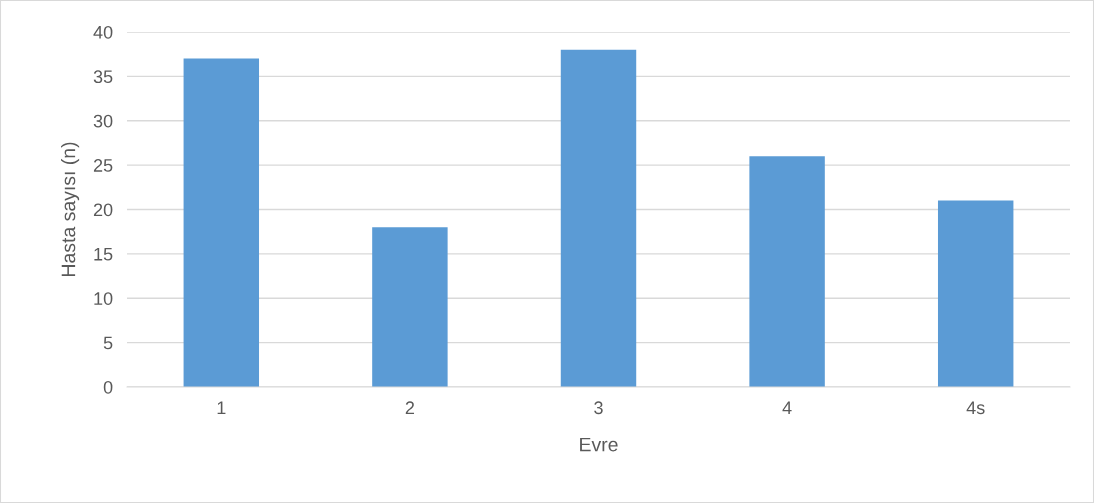 This screenshot has height=503, width=1094. What do you see at coordinates (103, 77) in the screenshot?
I see `y-tick-label: 35` at bounding box center [103, 77].